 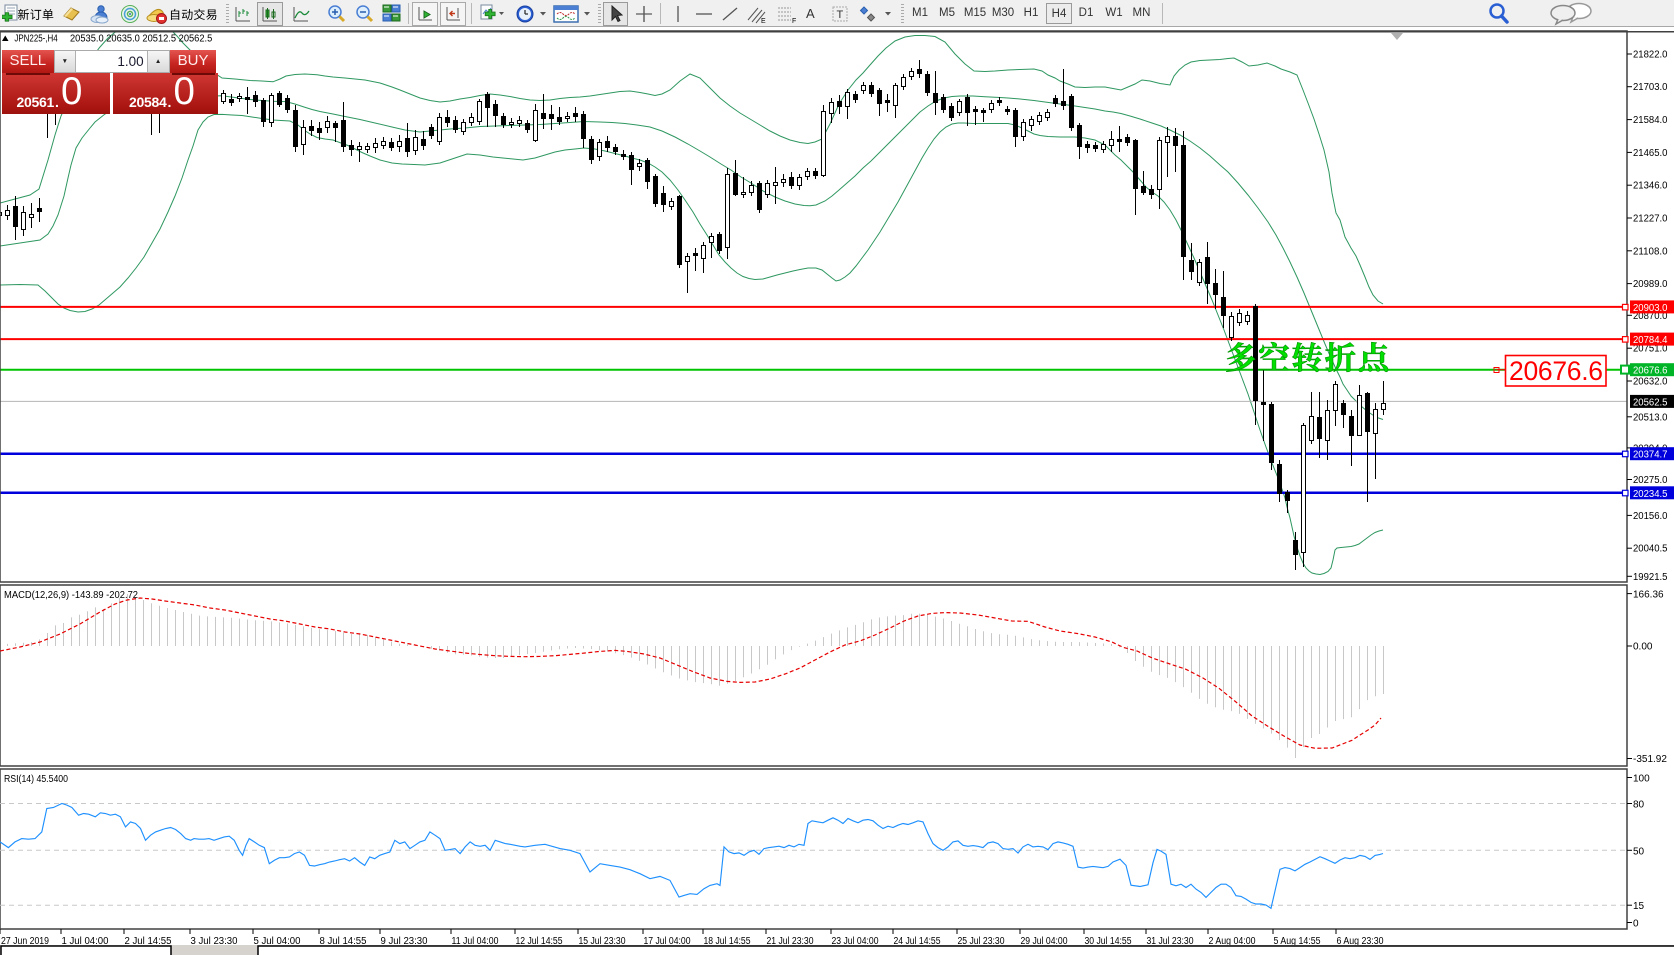 What do you see at coordinates (1639, 805) in the screenshot?
I see `svg-text: 80` at bounding box center [1639, 805].